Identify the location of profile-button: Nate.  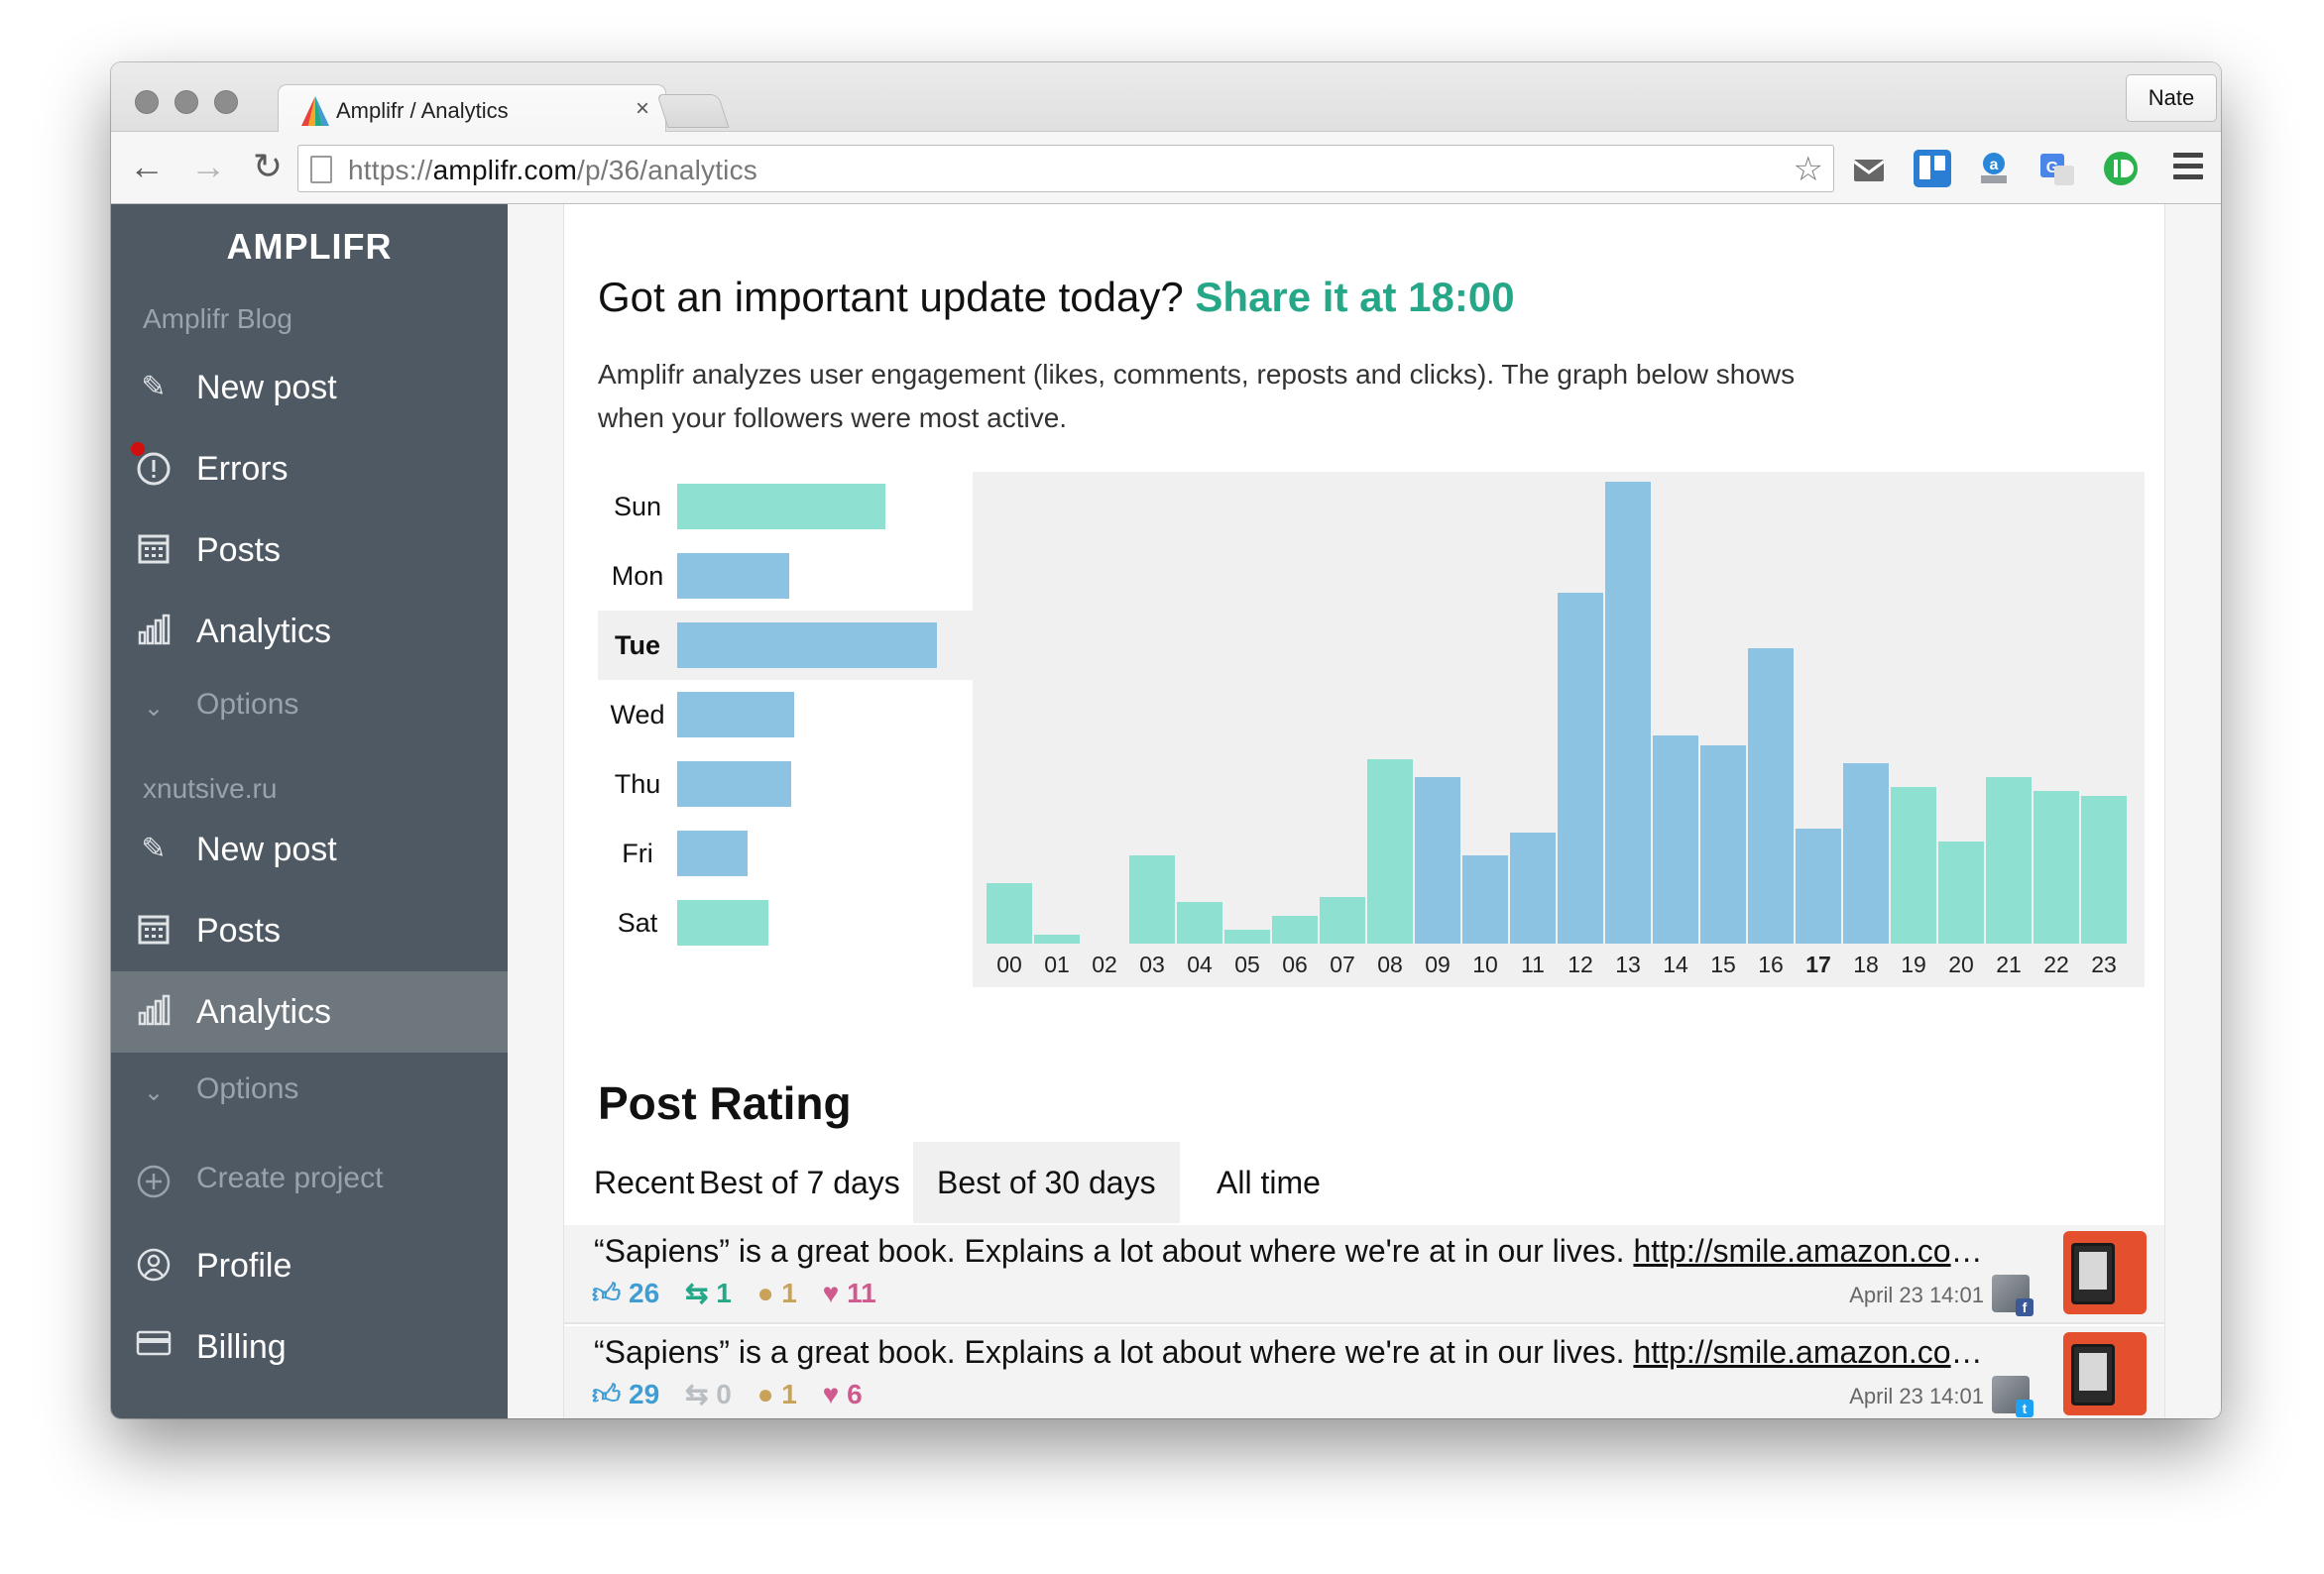
(2171, 98).